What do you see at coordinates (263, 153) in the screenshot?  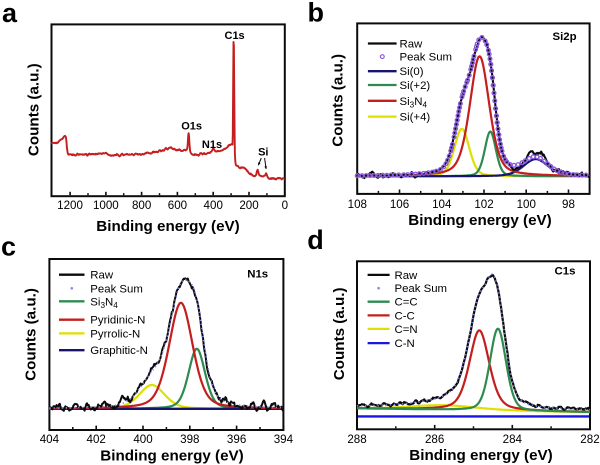 I see `svg-text: Si` at bounding box center [263, 153].